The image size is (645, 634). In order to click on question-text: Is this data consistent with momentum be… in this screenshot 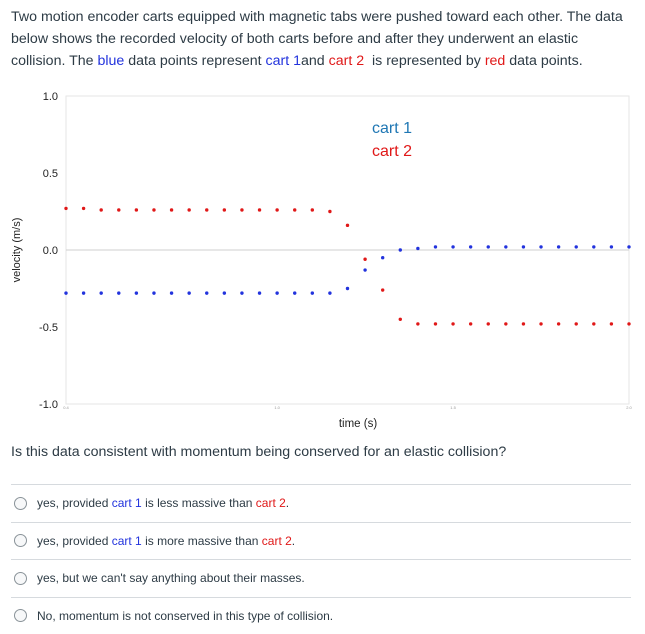, I will do `click(259, 452)`.